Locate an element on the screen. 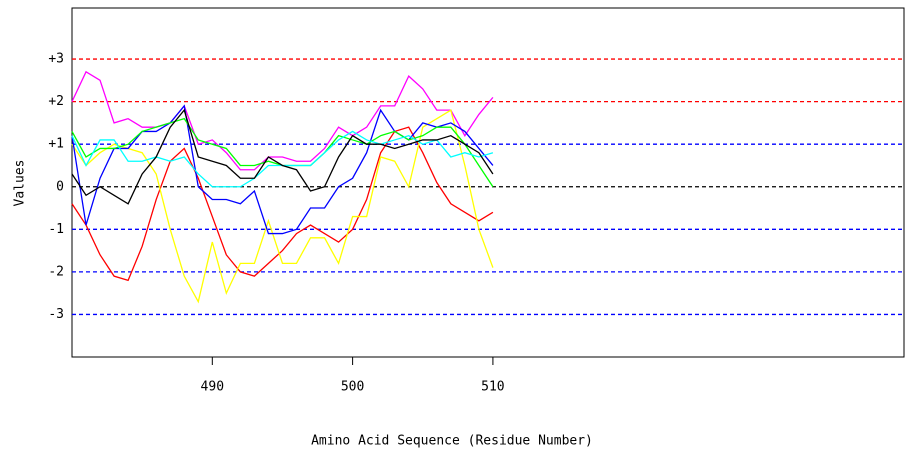  y-tick-label: -3 is located at coordinates (56, 314).